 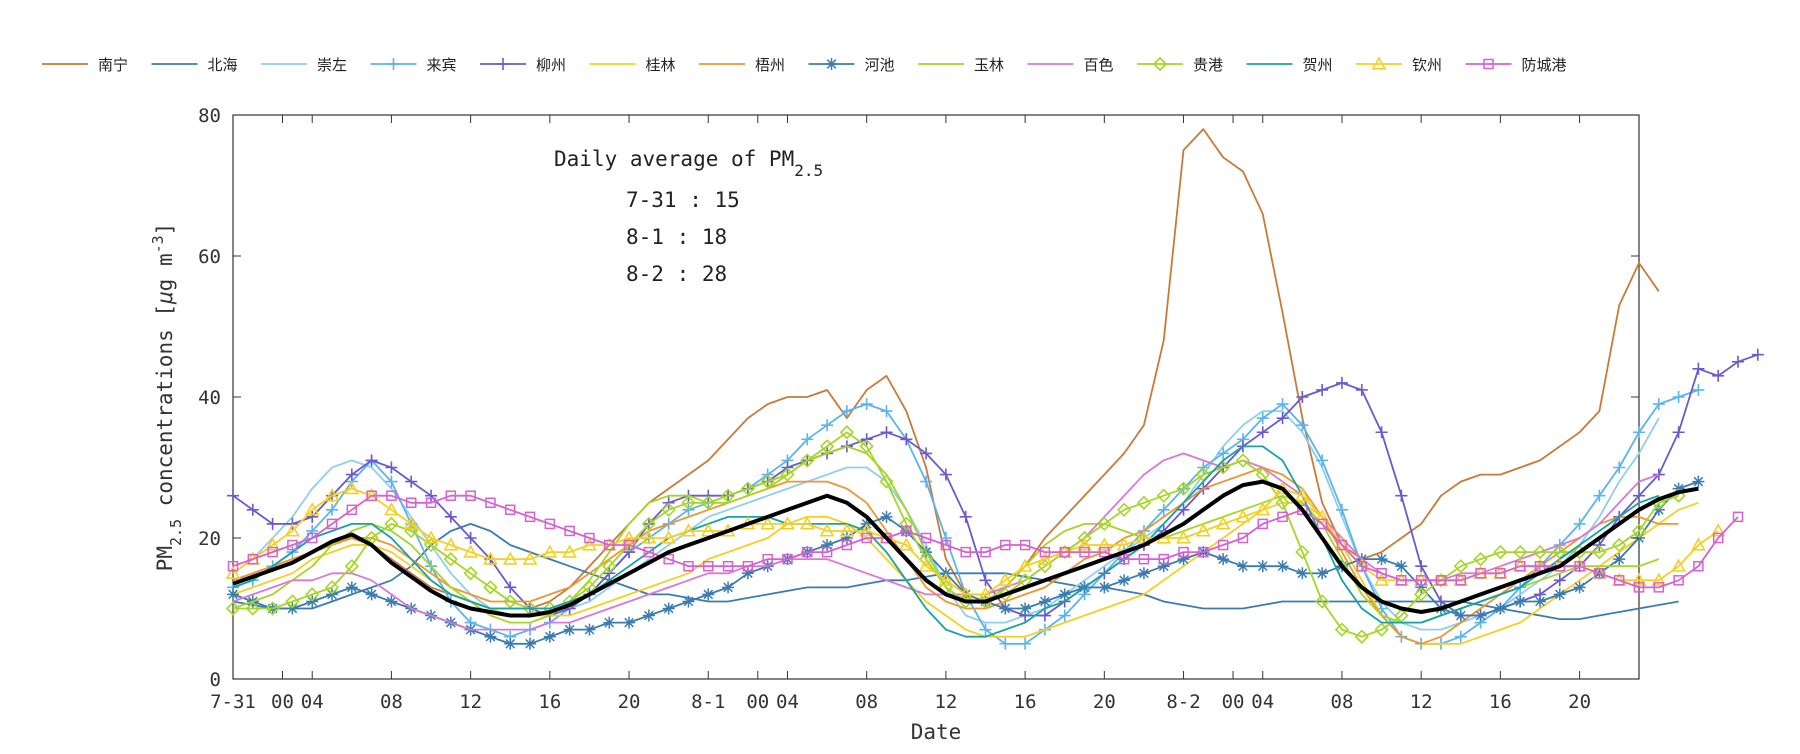 What do you see at coordinates (676, 274) in the screenshot?
I see `annotation-line-3: 8-2 : 28` at bounding box center [676, 274].